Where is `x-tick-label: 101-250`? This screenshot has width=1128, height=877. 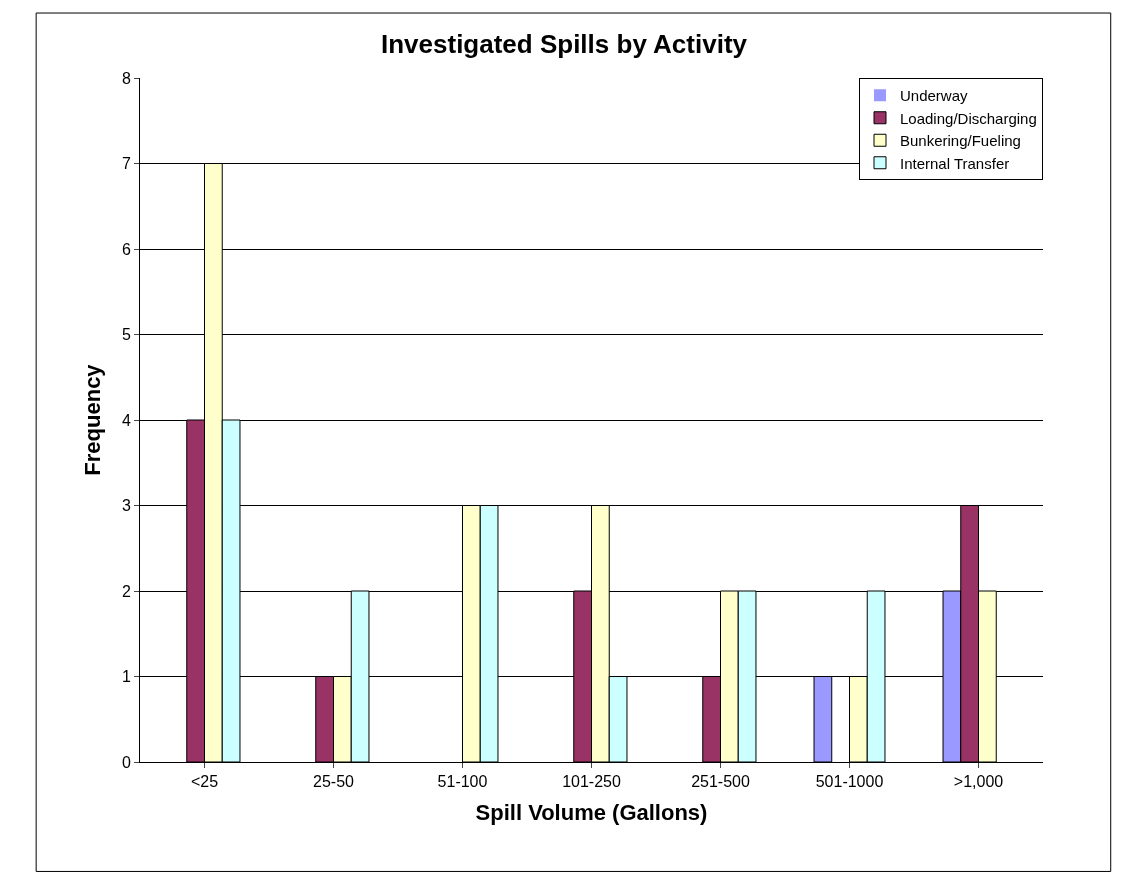
x-tick-label: 101-250 is located at coordinates (591, 782).